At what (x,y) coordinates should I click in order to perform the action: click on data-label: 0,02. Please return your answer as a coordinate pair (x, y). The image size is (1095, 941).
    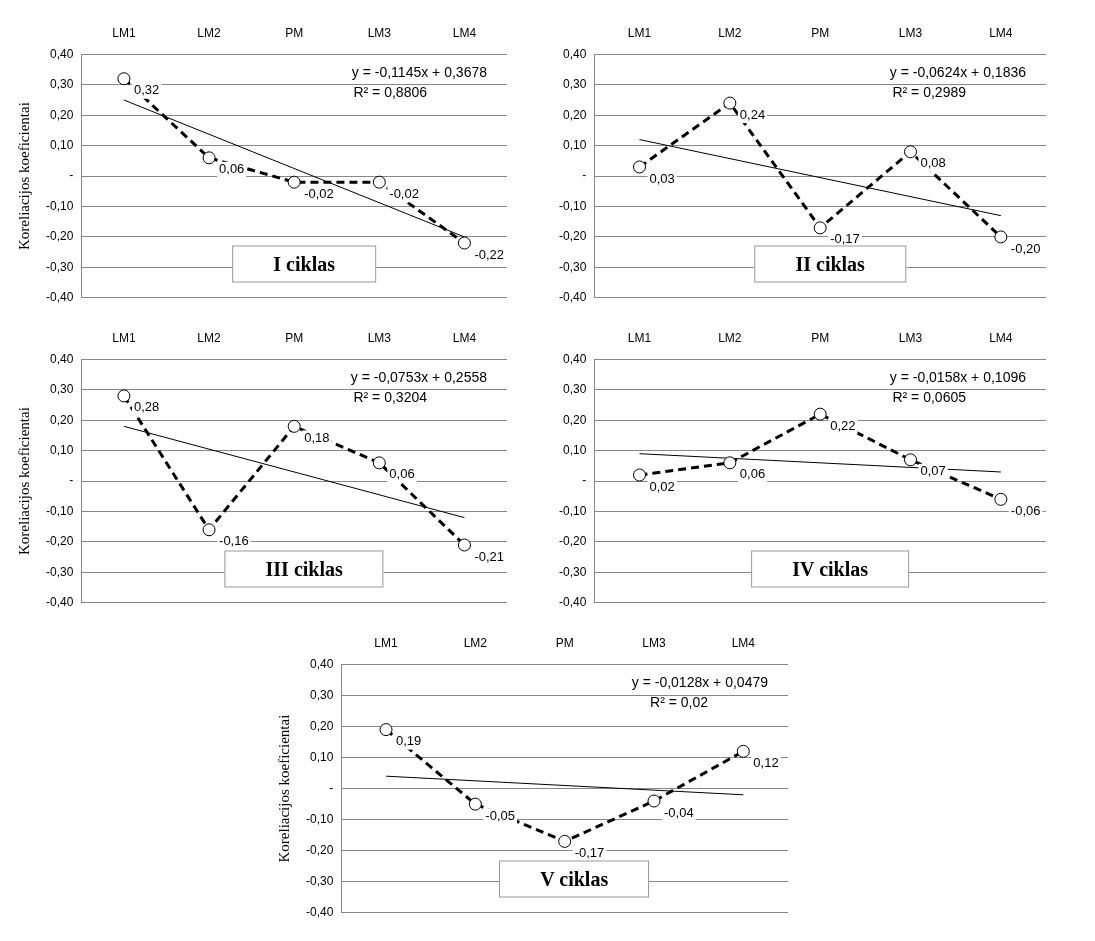
    Looking at the image, I should click on (662, 486).